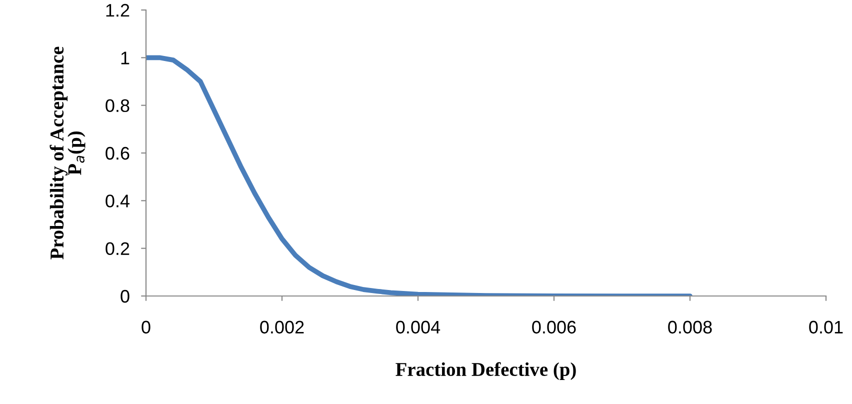  I want to click on y-axis-title: Probability of Acceptance P$_{a}$(p), so click(68, 153).